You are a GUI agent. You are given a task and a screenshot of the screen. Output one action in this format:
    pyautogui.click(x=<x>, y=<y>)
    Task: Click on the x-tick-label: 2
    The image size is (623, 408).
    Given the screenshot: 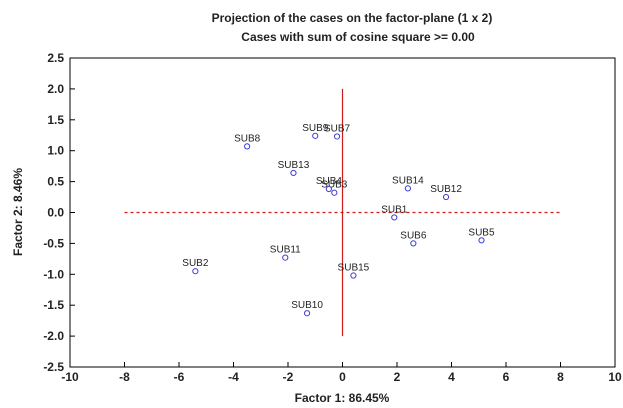 What is the action you would take?
    pyautogui.click(x=397, y=377)
    